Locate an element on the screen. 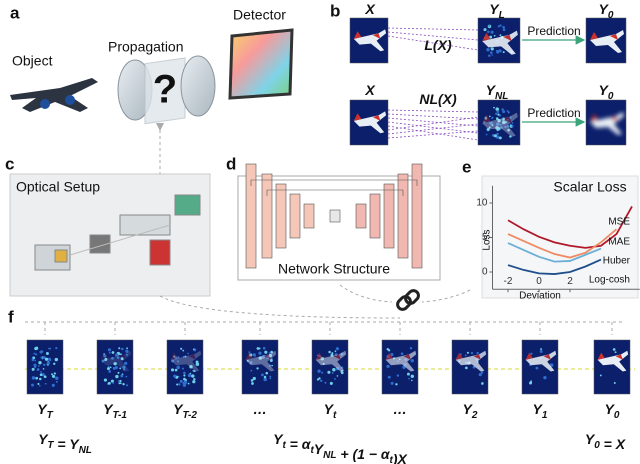  step-label: YT-2 is located at coordinates (185, 411).